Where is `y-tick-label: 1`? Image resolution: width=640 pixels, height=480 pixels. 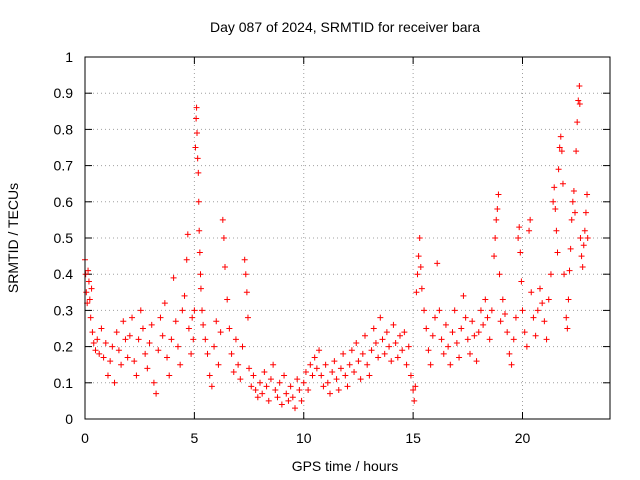 y-tick-label: 1 is located at coordinates (69, 57).